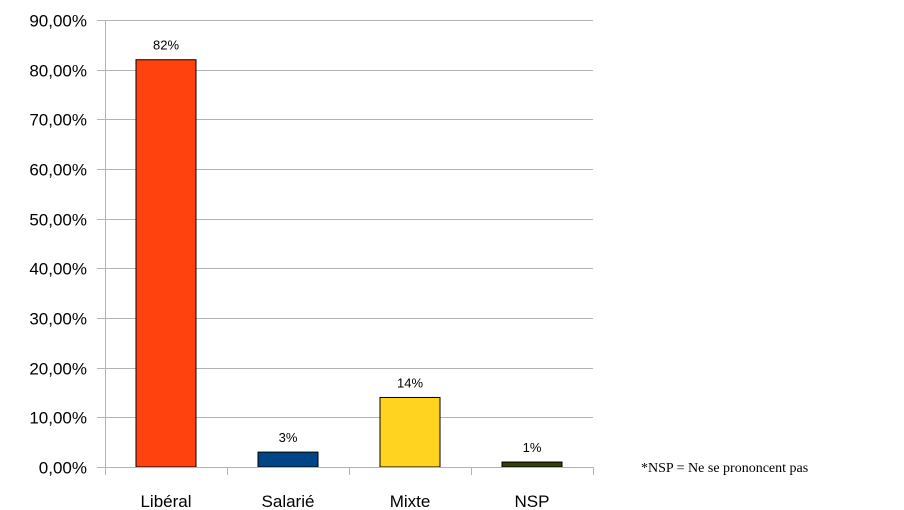 The width and height of the screenshot is (904, 510). Describe the element at coordinates (58, 120) in the screenshot. I see `y-tick-label: 70,00%` at that location.